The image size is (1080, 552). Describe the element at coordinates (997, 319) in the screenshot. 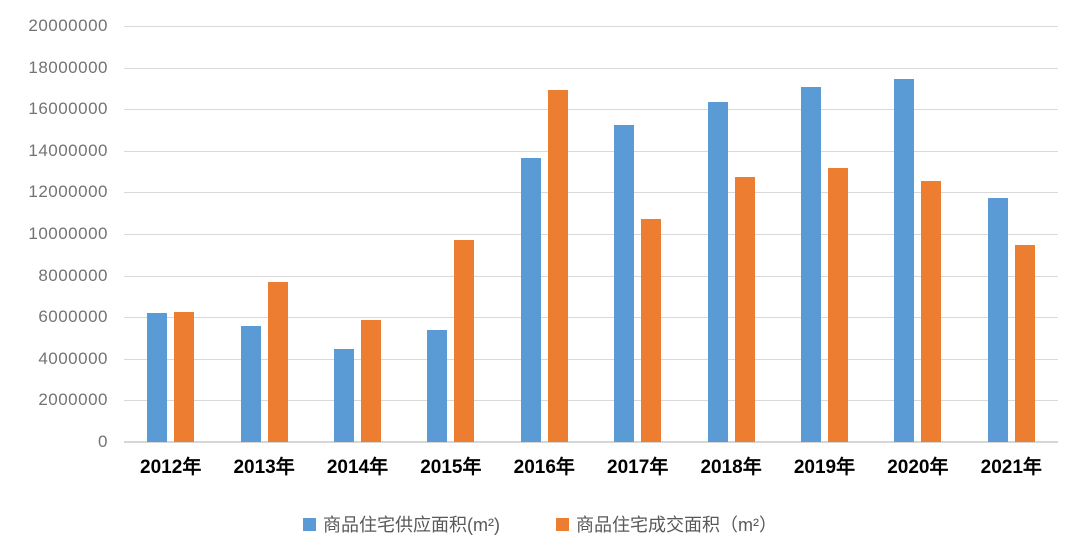

I see `bar-supply-2021年` at that location.